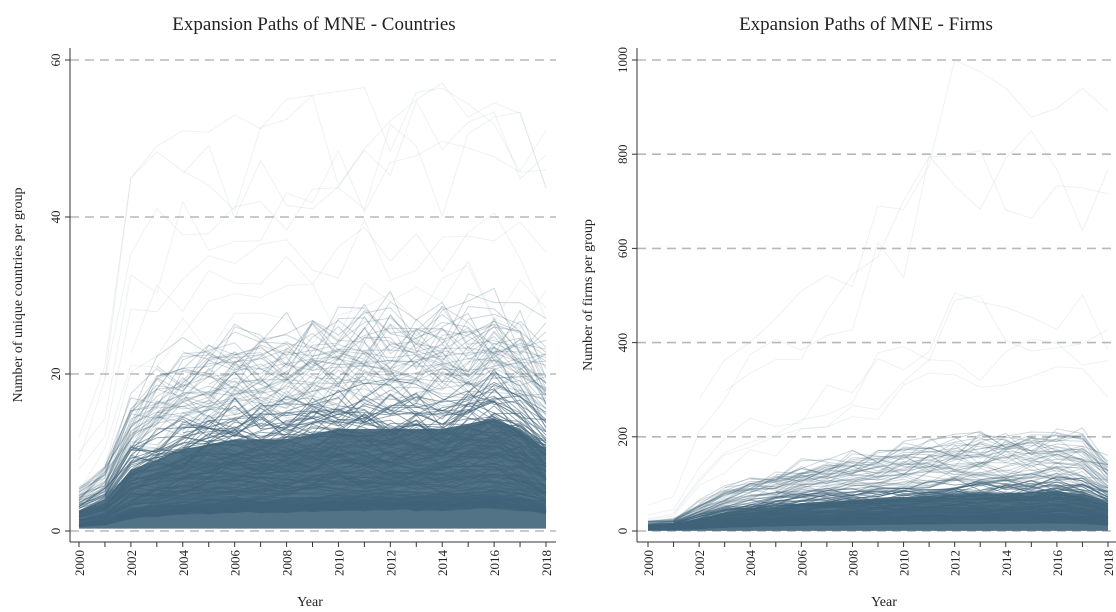 The height and width of the screenshot is (612, 1116). What do you see at coordinates (699, 563) in the screenshot?
I see `firms-x-tick-label: 2002` at bounding box center [699, 563].